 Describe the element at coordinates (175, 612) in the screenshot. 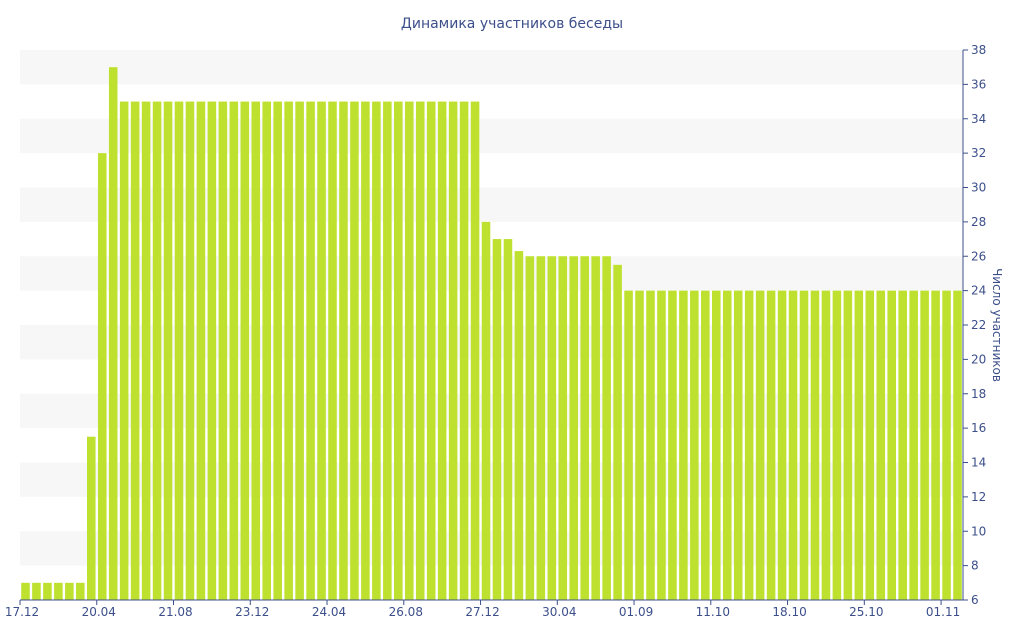

I see `x-tick-label: 21.08` at that location.